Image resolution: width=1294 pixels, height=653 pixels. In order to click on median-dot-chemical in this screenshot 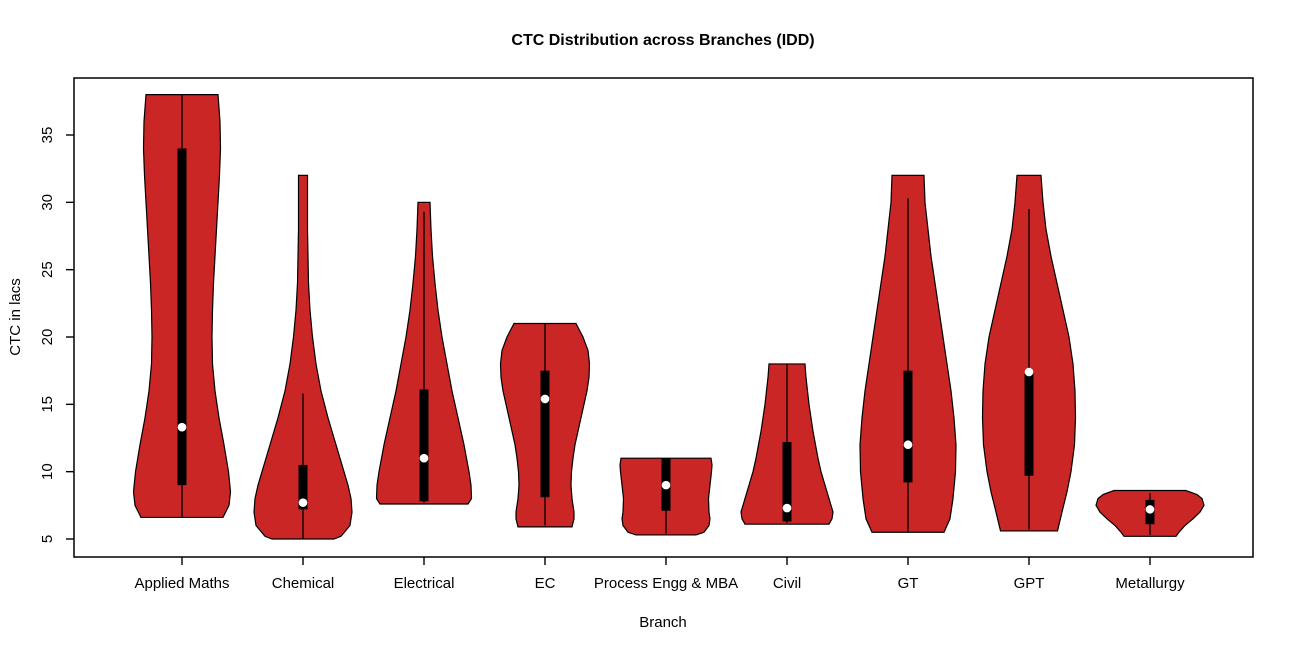, I will do `click(303, 502)`.